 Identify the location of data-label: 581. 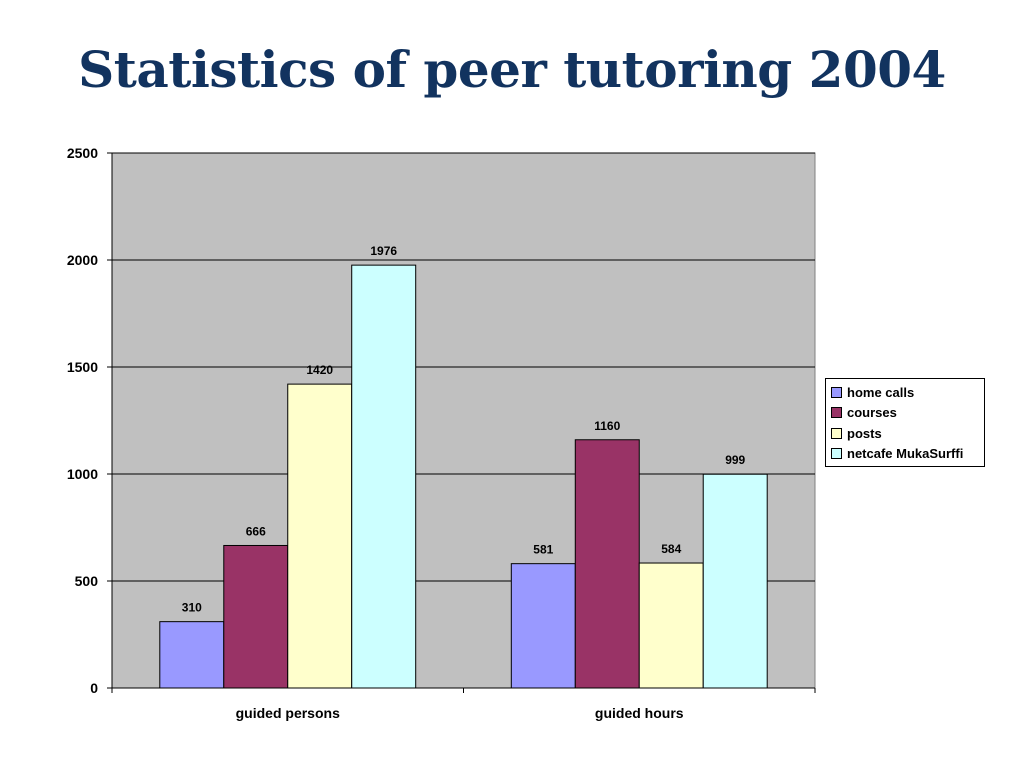
(543, 550).